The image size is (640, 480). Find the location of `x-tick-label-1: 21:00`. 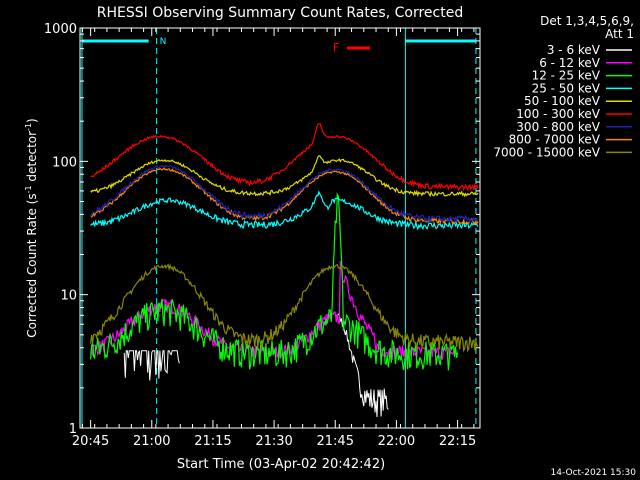

x-tick-label-1: 21:00 is located at coordinates (151, 441).